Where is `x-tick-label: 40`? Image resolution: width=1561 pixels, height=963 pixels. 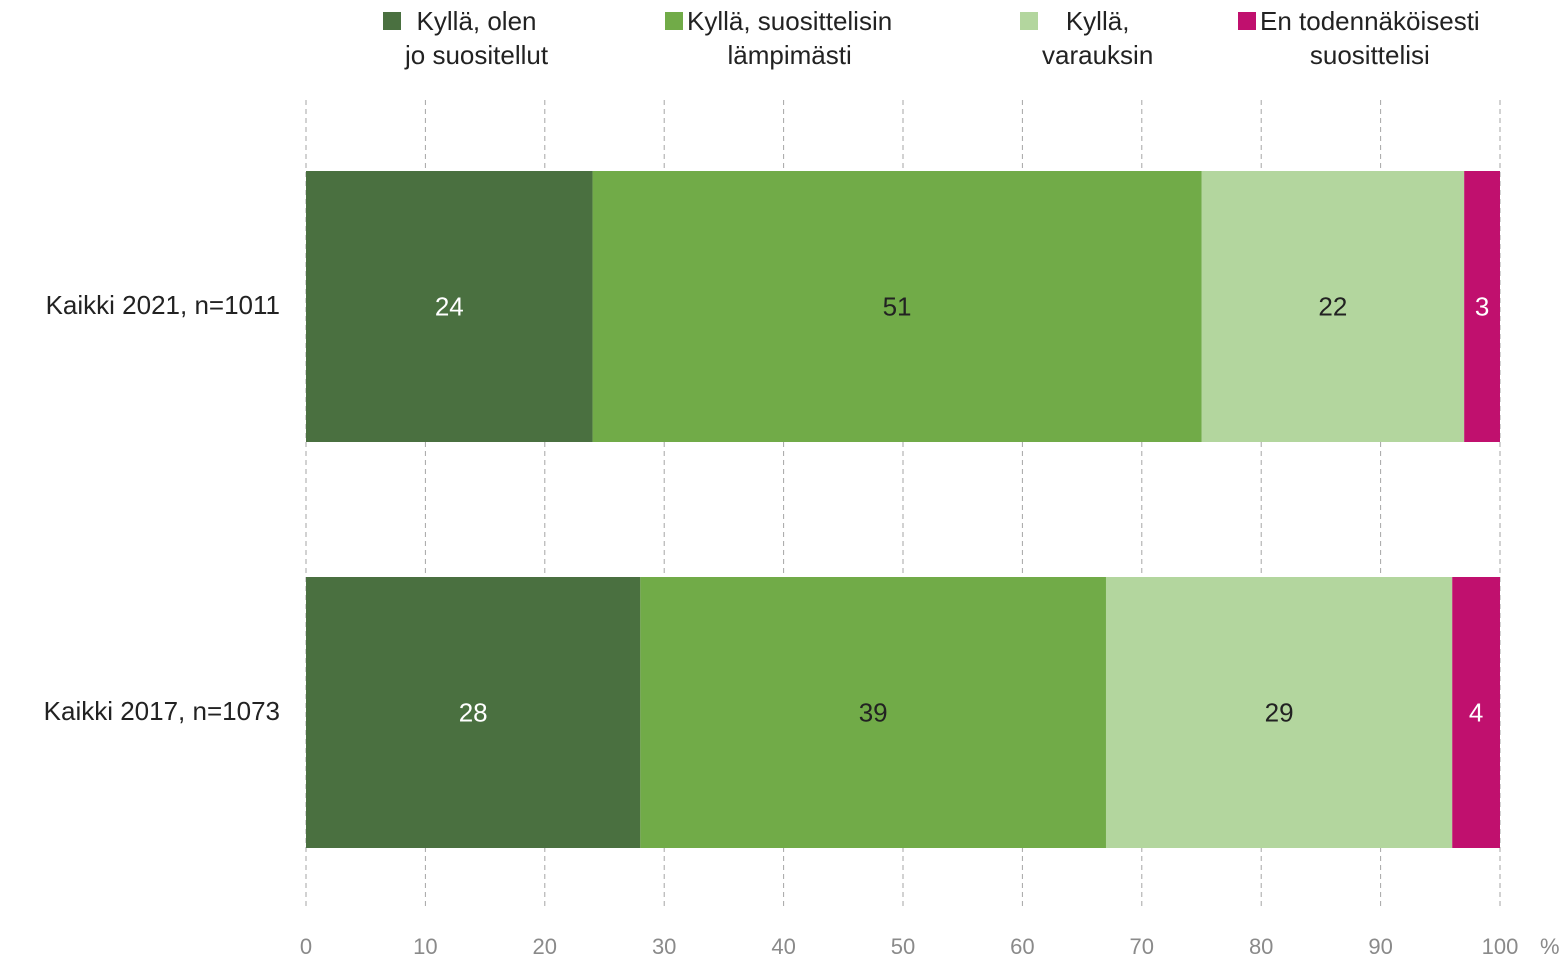 x-tick-label: 40 is located at coordinates (783, 946).